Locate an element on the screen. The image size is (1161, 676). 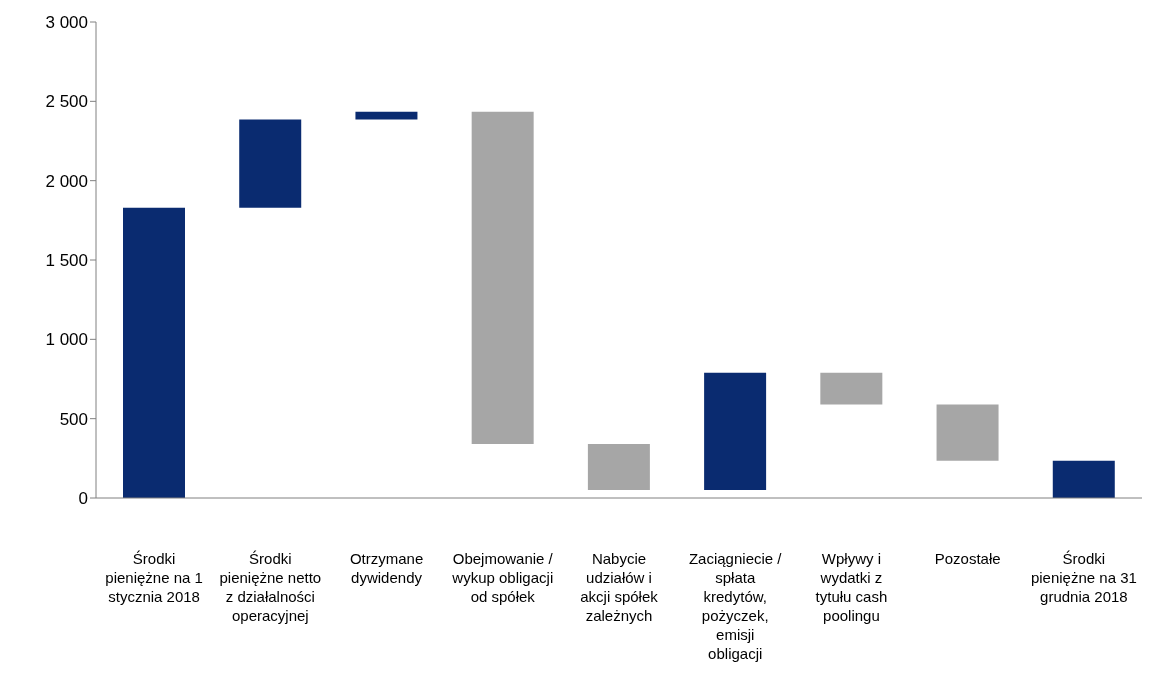
y-tick-label: 0 is located at coordinates (83, 499).